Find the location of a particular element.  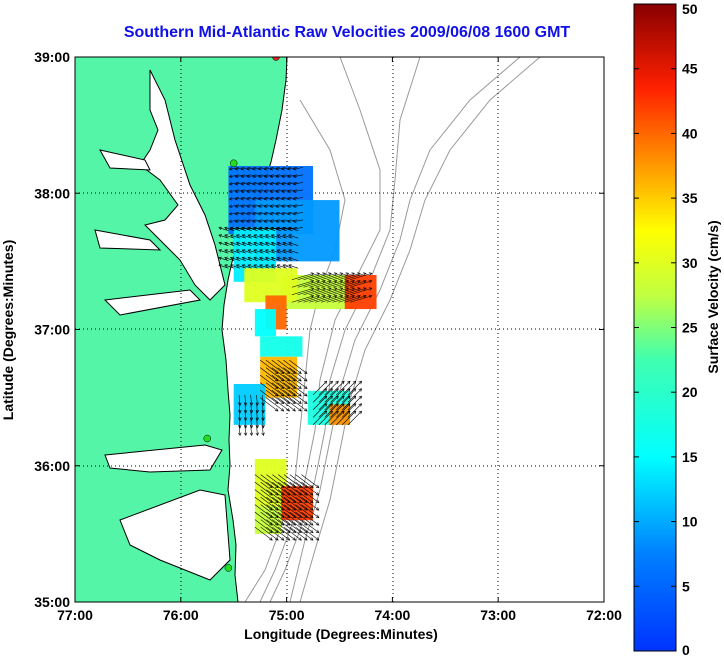

colorbar-tick-label: 30 is located at coordinates (690, 263).